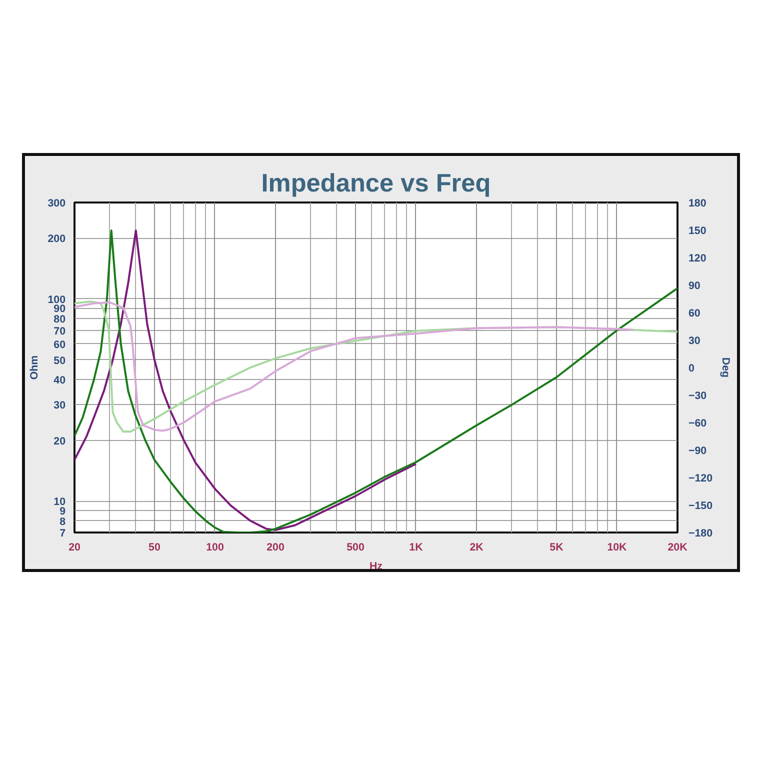 The image size is (760, 757). I want to click on x-tick-label: 200, so click(275, 548).